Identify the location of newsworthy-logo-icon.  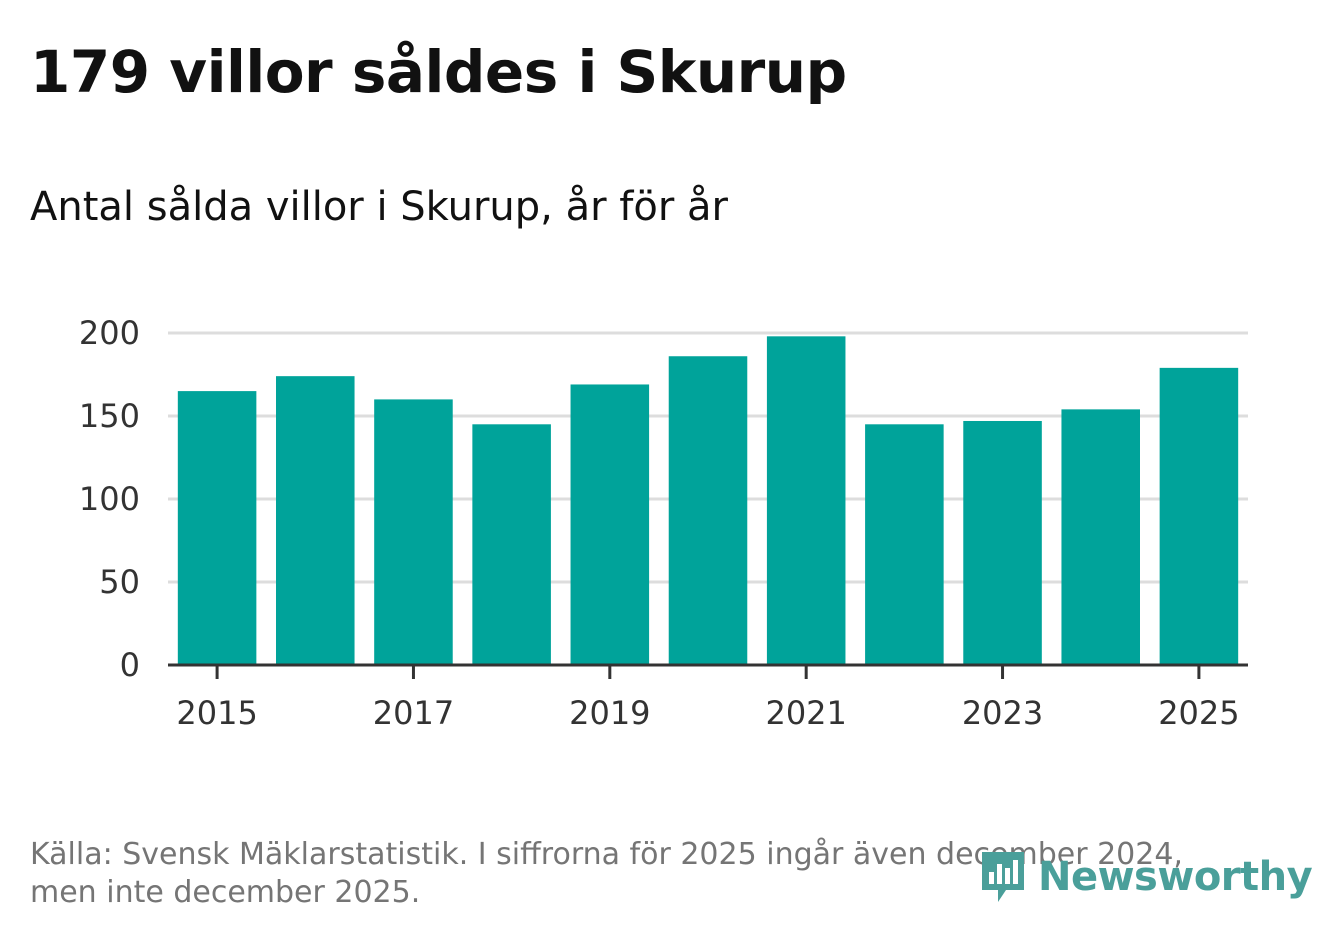
(1003, 877).